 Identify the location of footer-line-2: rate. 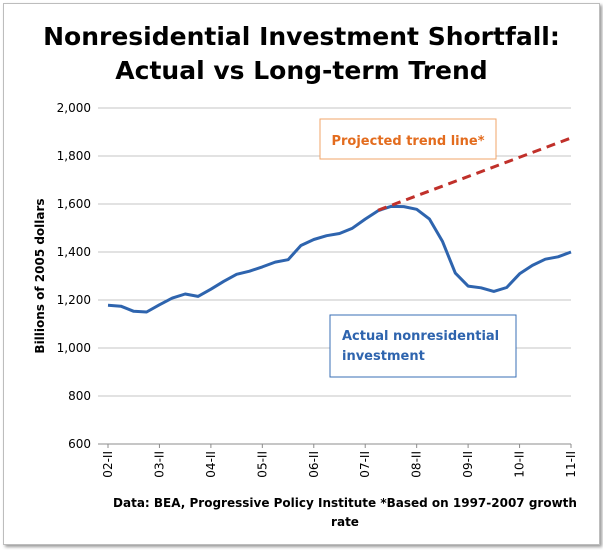
(345, 522).